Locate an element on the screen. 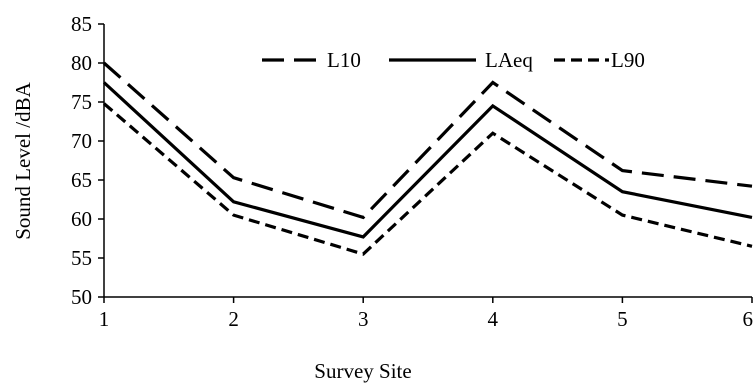 Image resolution: width=754 pixels, height=385 pixels. x-axis-title: Survey Site is located at coordinates (362, 371).